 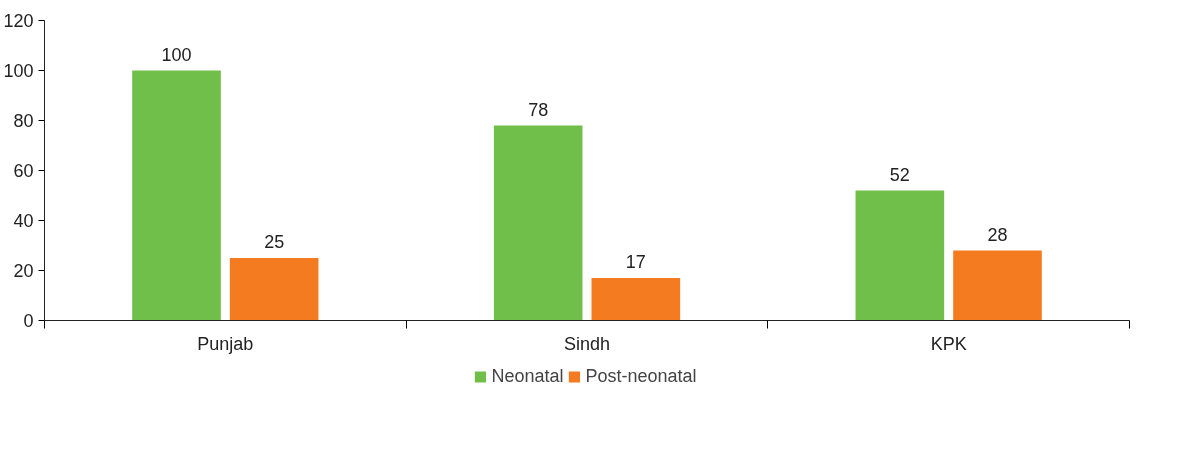 What do you see at coordinates (527, 376) in the screenshot?
I see `legend-label: Neonatal` at bounding box center [527, 376].